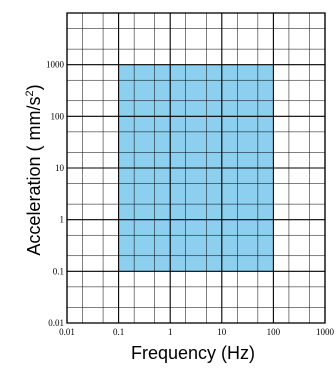 This screenshot has width=336, height=370. What do you see at coordinates (58, 116) in the screenshot?
I see `y-tick-label: 100` at bounding box center [58, 116].